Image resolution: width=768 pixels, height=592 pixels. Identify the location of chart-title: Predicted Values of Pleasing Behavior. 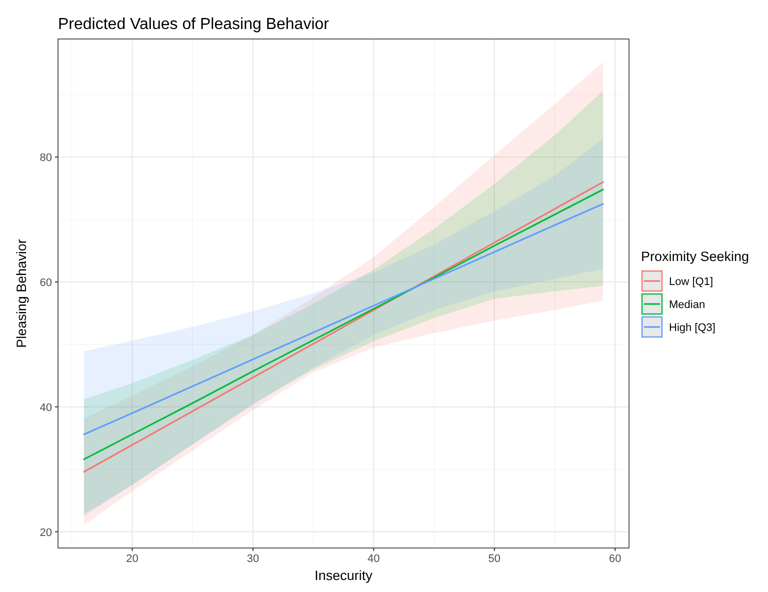
(194, 24).